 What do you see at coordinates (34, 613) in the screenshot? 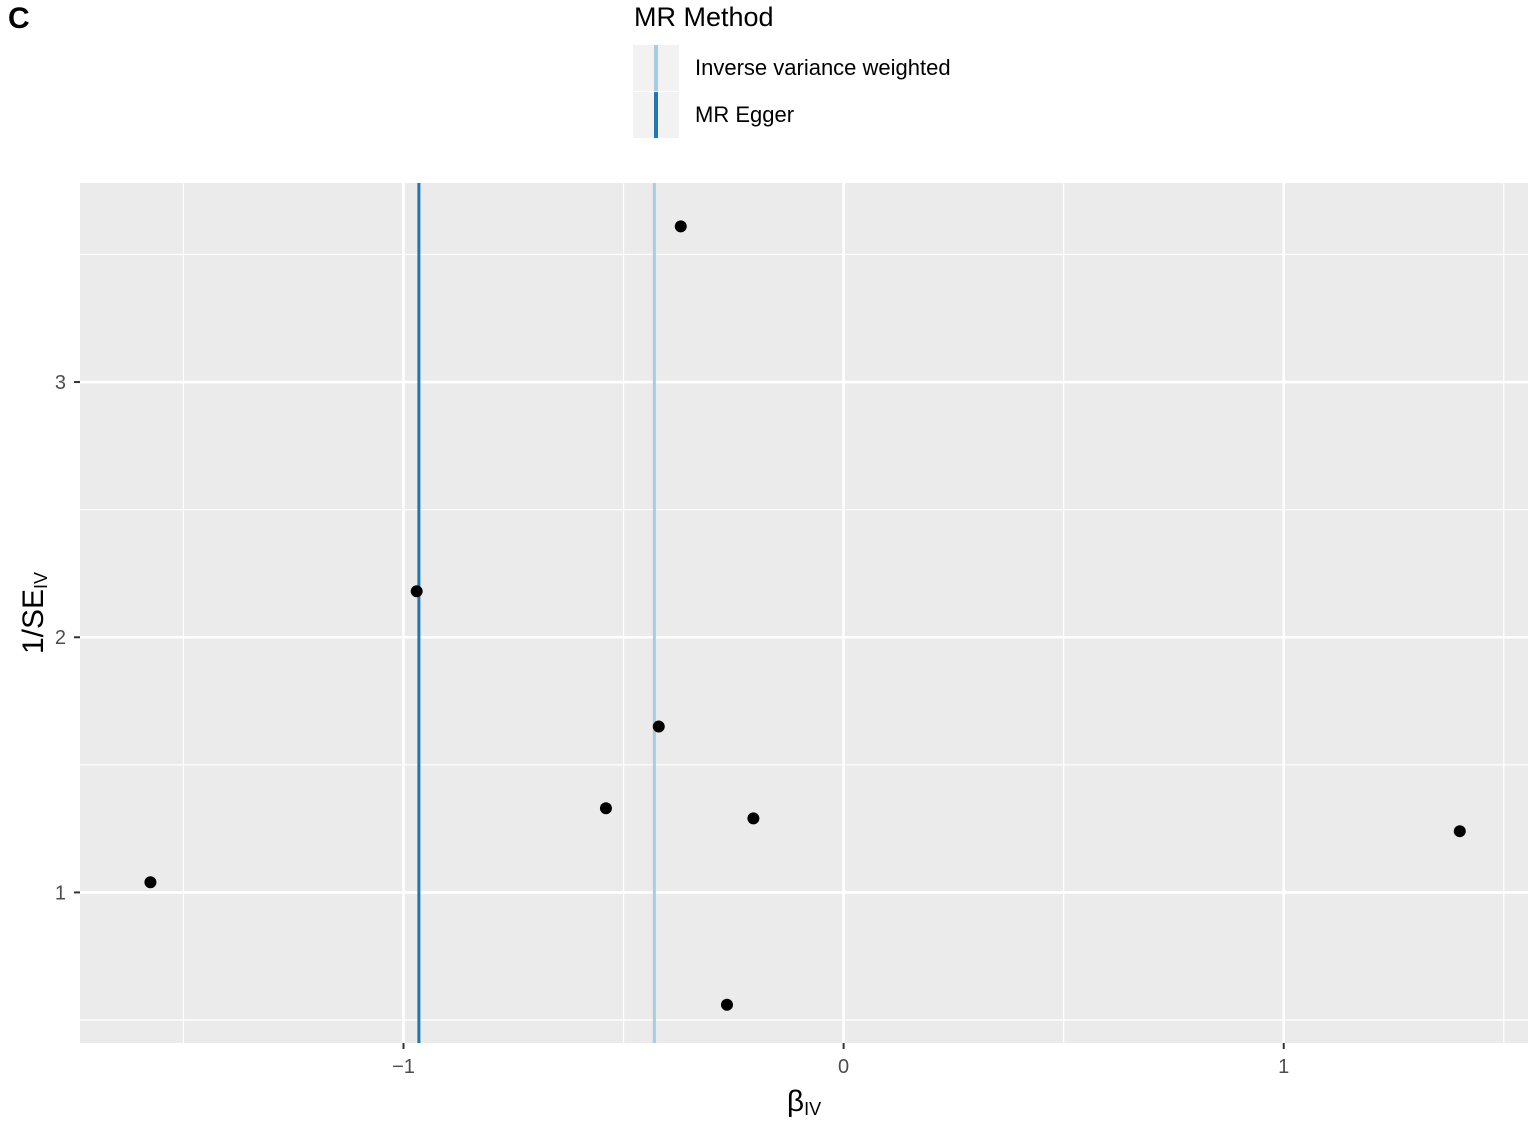
I see `y-axis-title: 1/SEIV` at bounding box center [34, 613].